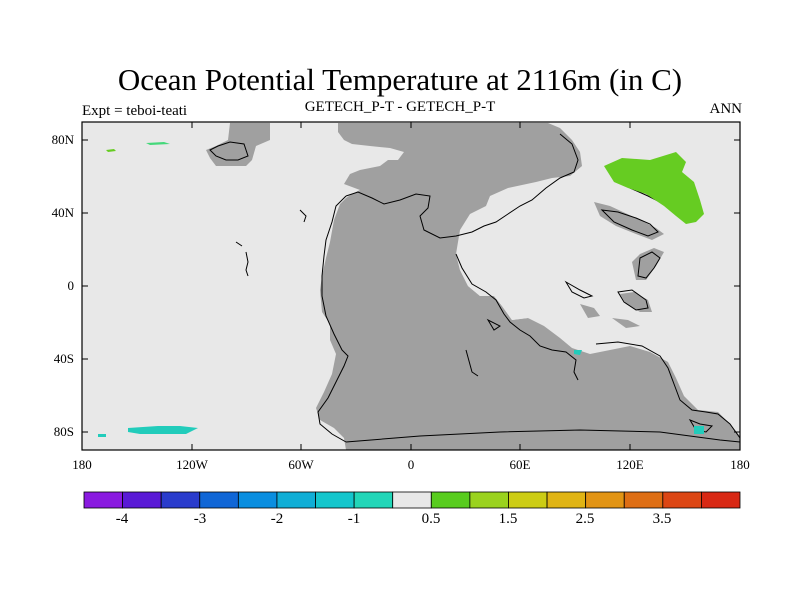 This screenshot has height=600, width=800. Describe the element at coordinates (411, 464) in the screenshot. I see `lon-label-0: 0` at that location.